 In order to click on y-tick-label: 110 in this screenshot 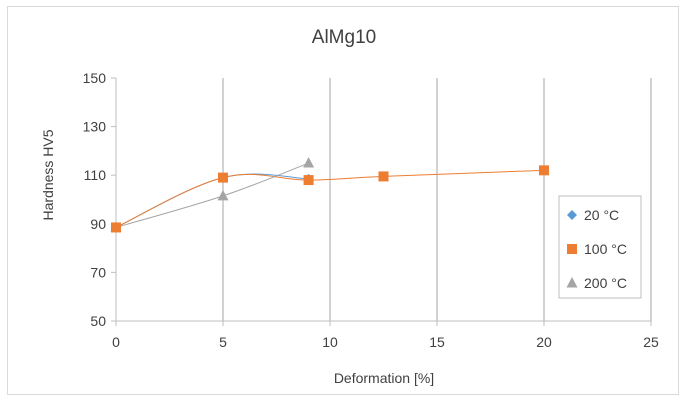, I will do `click(95, 175)`.